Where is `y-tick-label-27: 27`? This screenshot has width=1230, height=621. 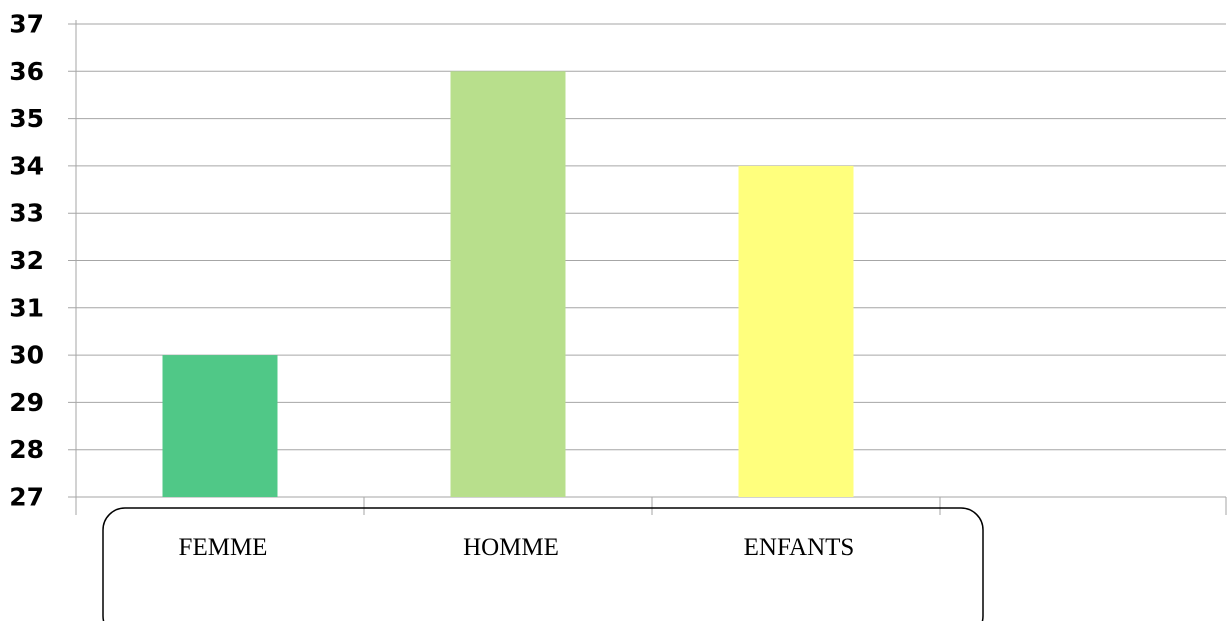 y-tick-label-27: 27 is located at coordinates (26, 497).